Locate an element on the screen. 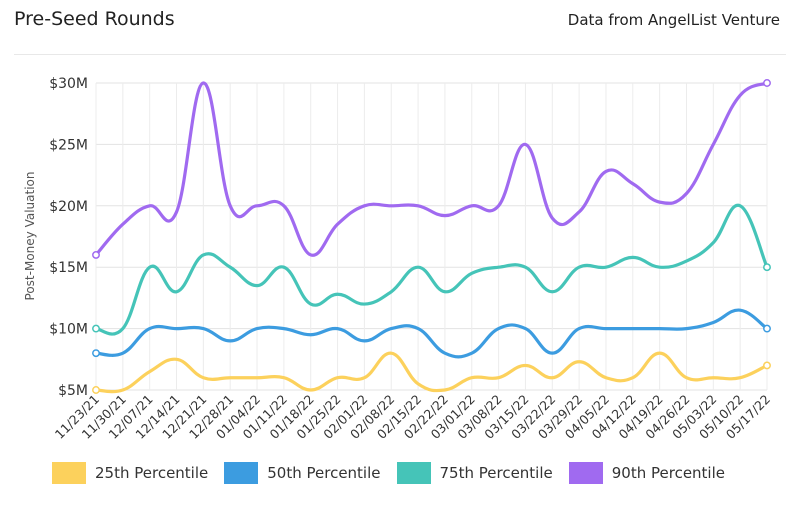 The width and height of the screenshot is (800, 514). y-tick-label: $20M is located at coordinates (68, 207).